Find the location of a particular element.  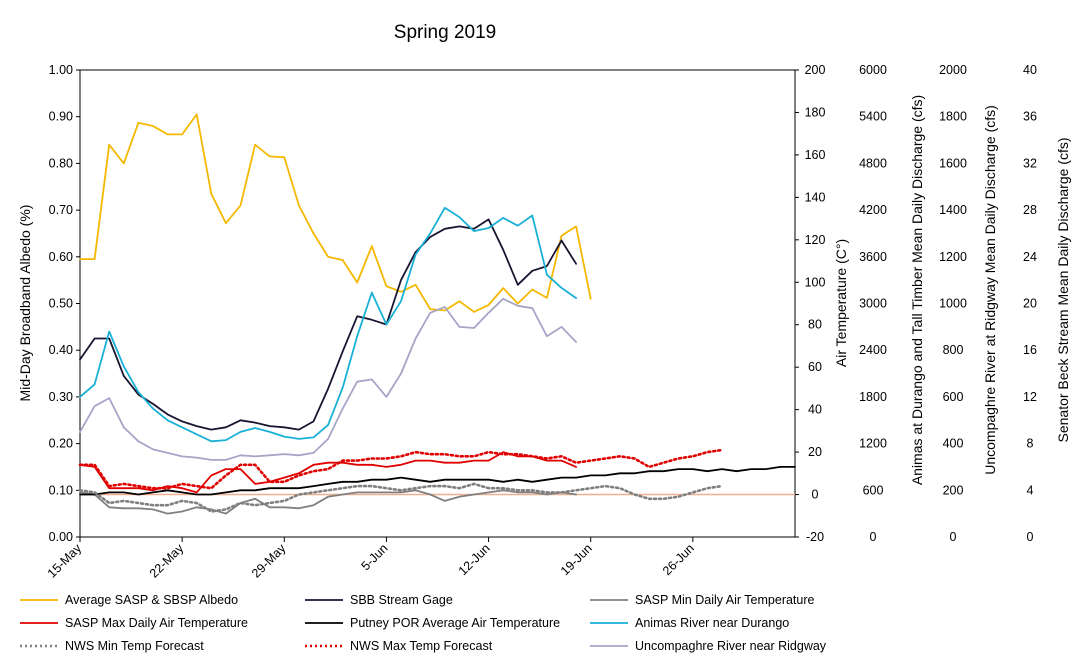

senator-tick-label: 28 is located at coordinates (1030, 210).